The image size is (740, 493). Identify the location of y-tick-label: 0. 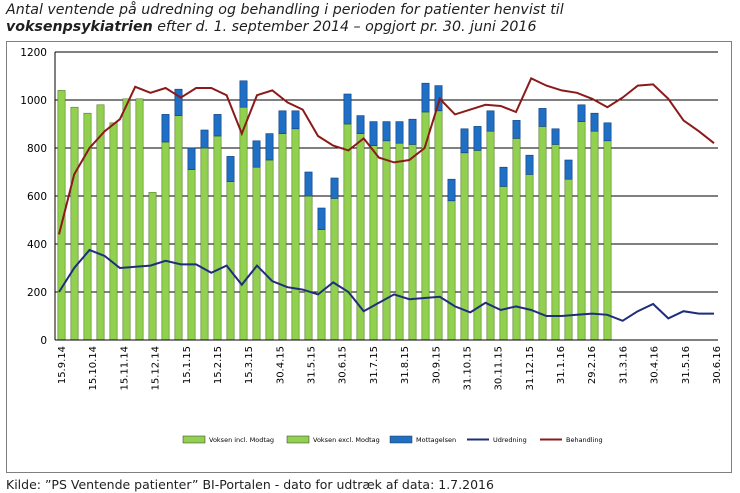
(43, 341).